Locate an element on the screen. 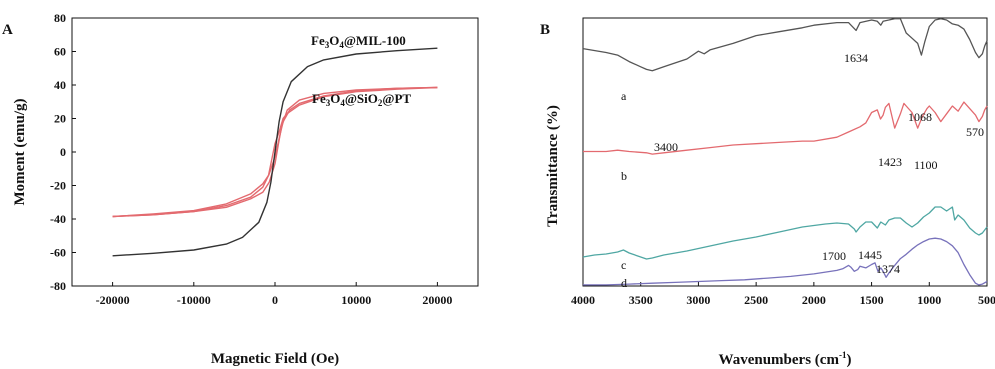 The height and width of the screenshot is (369, 995). curve-label-b: b is located at coordinates (624, 176).